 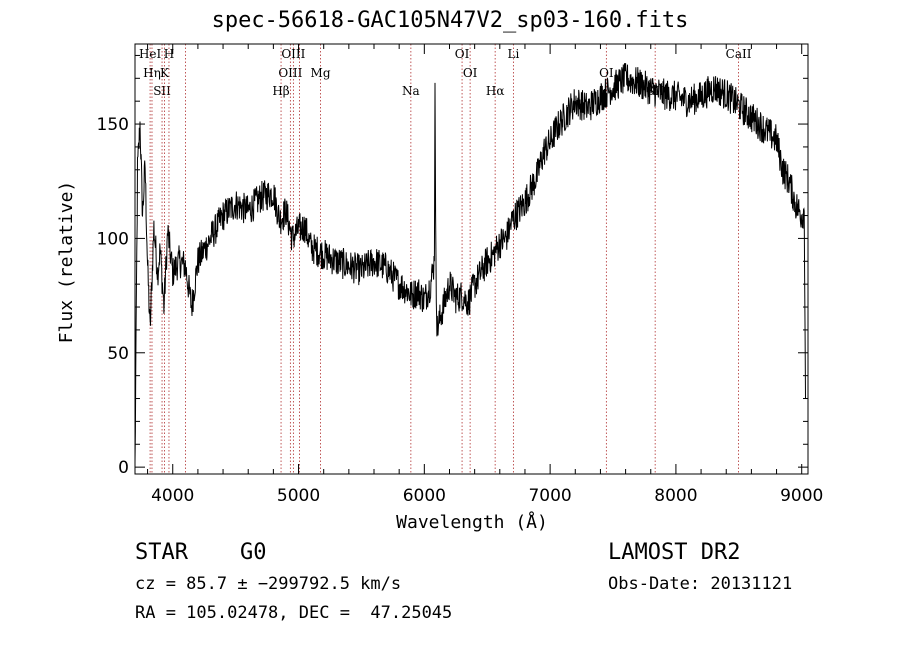 I want to click on subclass-label: G0, so click(x=253, y=552).